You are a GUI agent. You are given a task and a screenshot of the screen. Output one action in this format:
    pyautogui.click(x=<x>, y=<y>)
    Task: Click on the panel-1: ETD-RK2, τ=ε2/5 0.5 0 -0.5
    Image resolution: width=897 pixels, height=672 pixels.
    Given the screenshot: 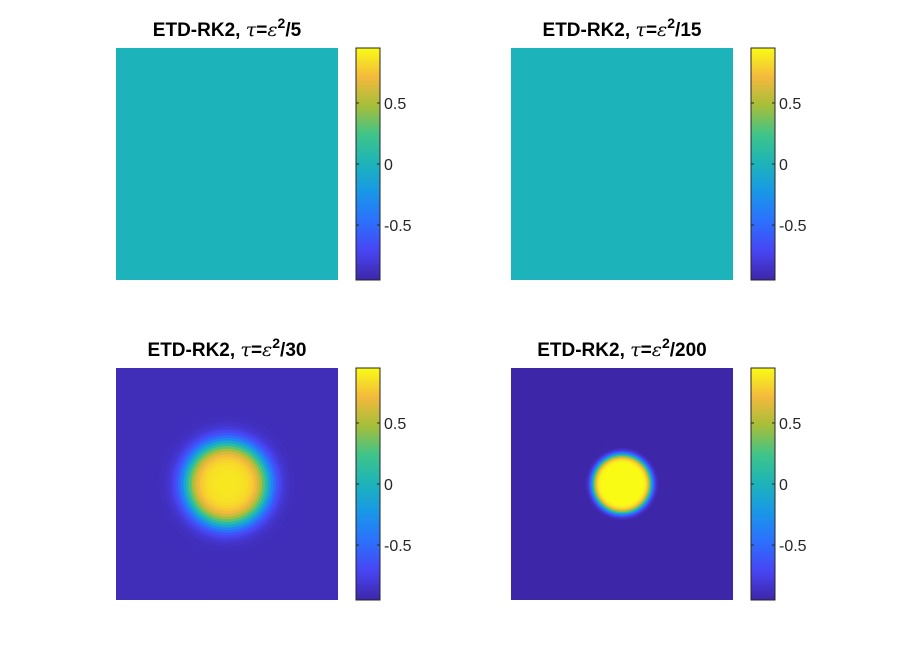 What is the action you would take?
    pyautogui.click(x=264, y=148)
    